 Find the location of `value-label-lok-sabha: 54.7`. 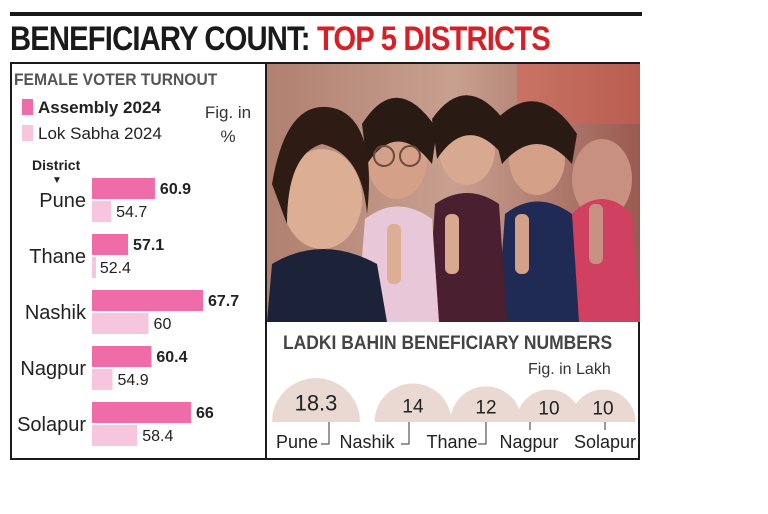

value-label-lok-sabha: 54.7 is located at coordinates (131, 212).